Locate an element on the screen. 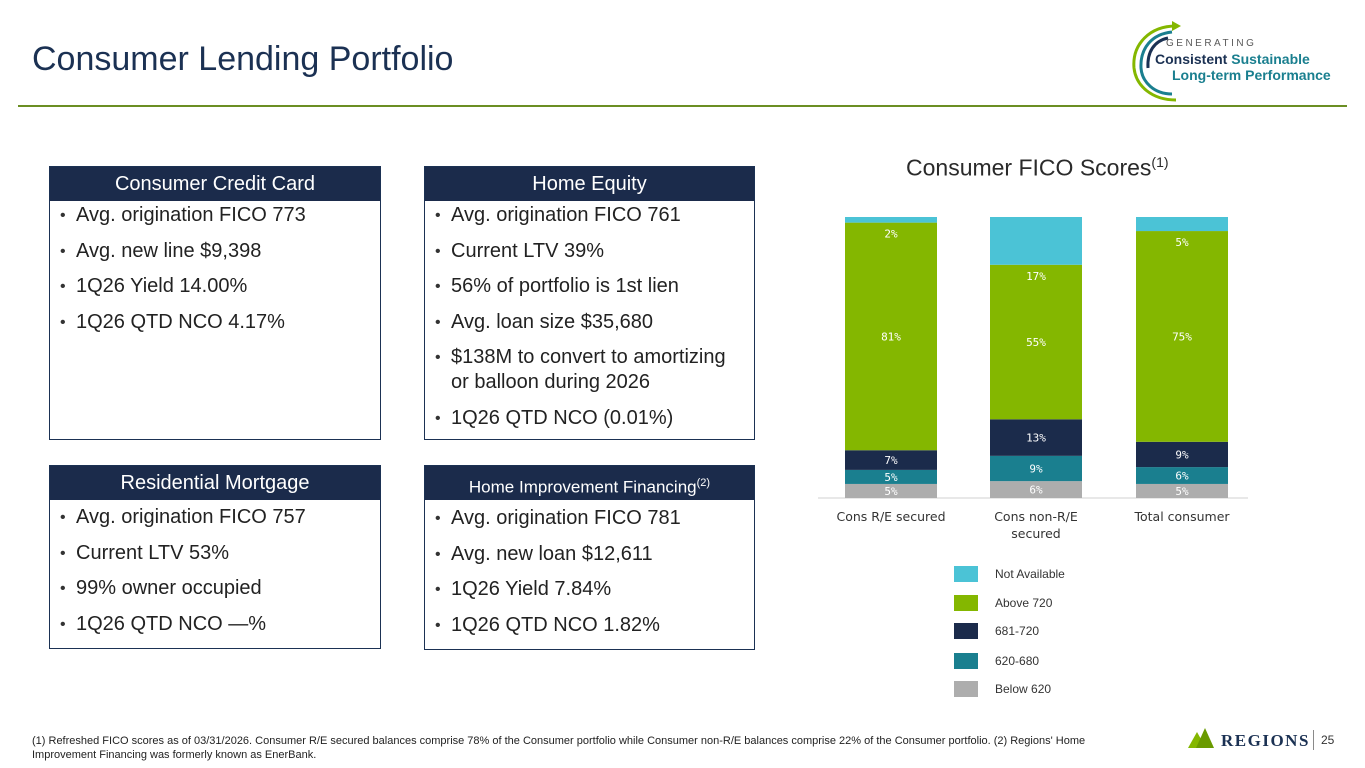 The height and width of the screenshot is (768, 1365). list-item: Avg. new line $9,398 is located at coordinates (217, 251).